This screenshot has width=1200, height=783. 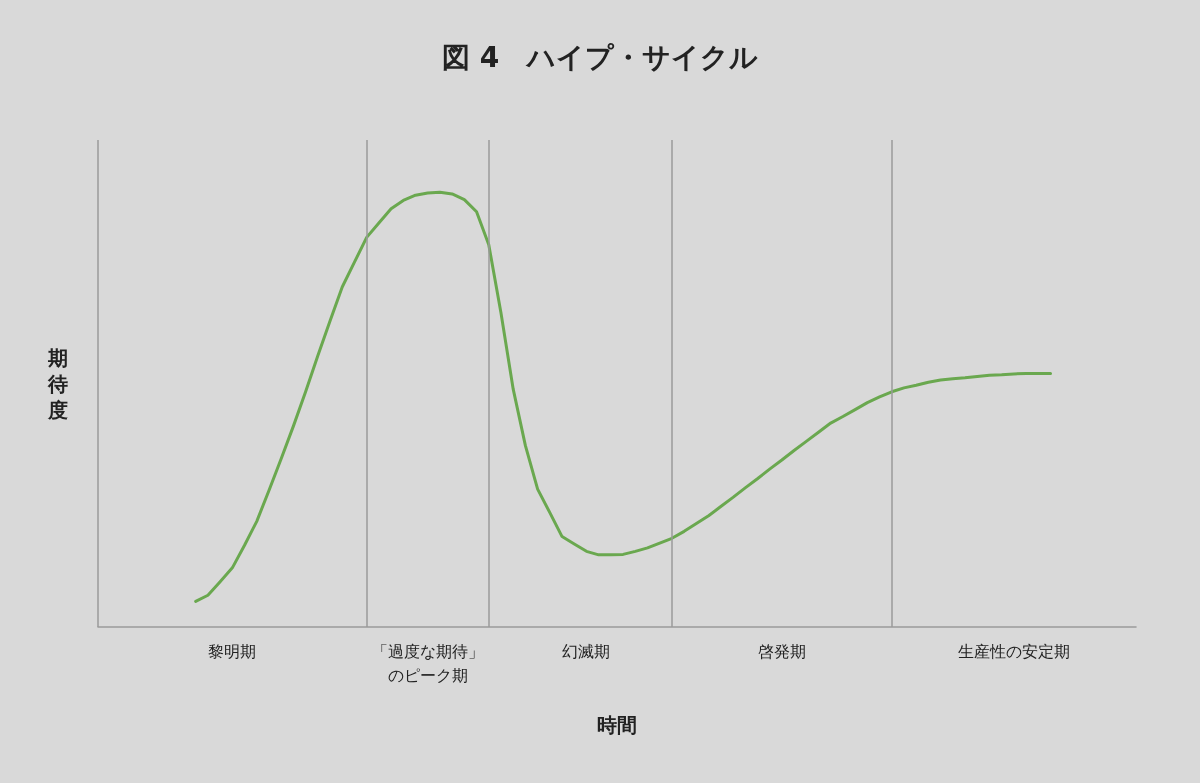 I want to click on x-tick-label: 黎明期, so click(x=232, y=651).